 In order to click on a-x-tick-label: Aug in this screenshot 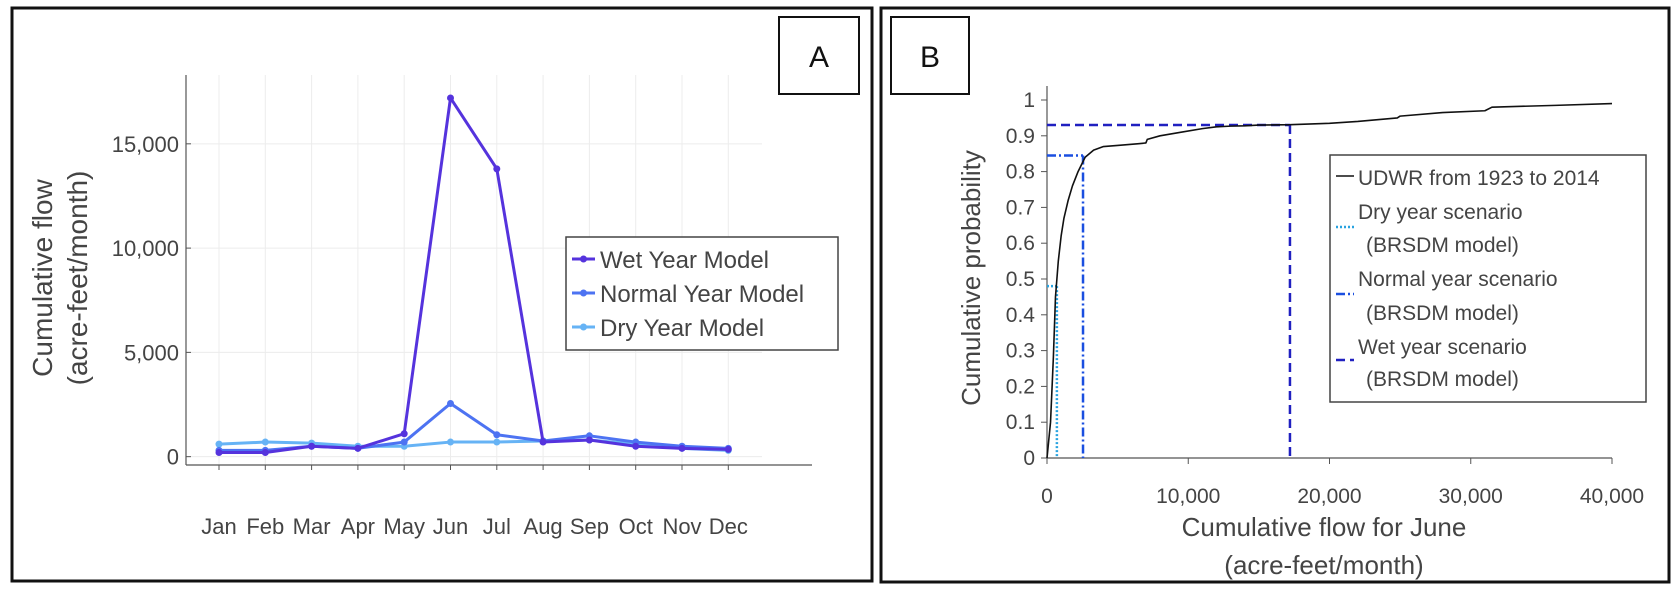, I will do `click(543, 526)`.